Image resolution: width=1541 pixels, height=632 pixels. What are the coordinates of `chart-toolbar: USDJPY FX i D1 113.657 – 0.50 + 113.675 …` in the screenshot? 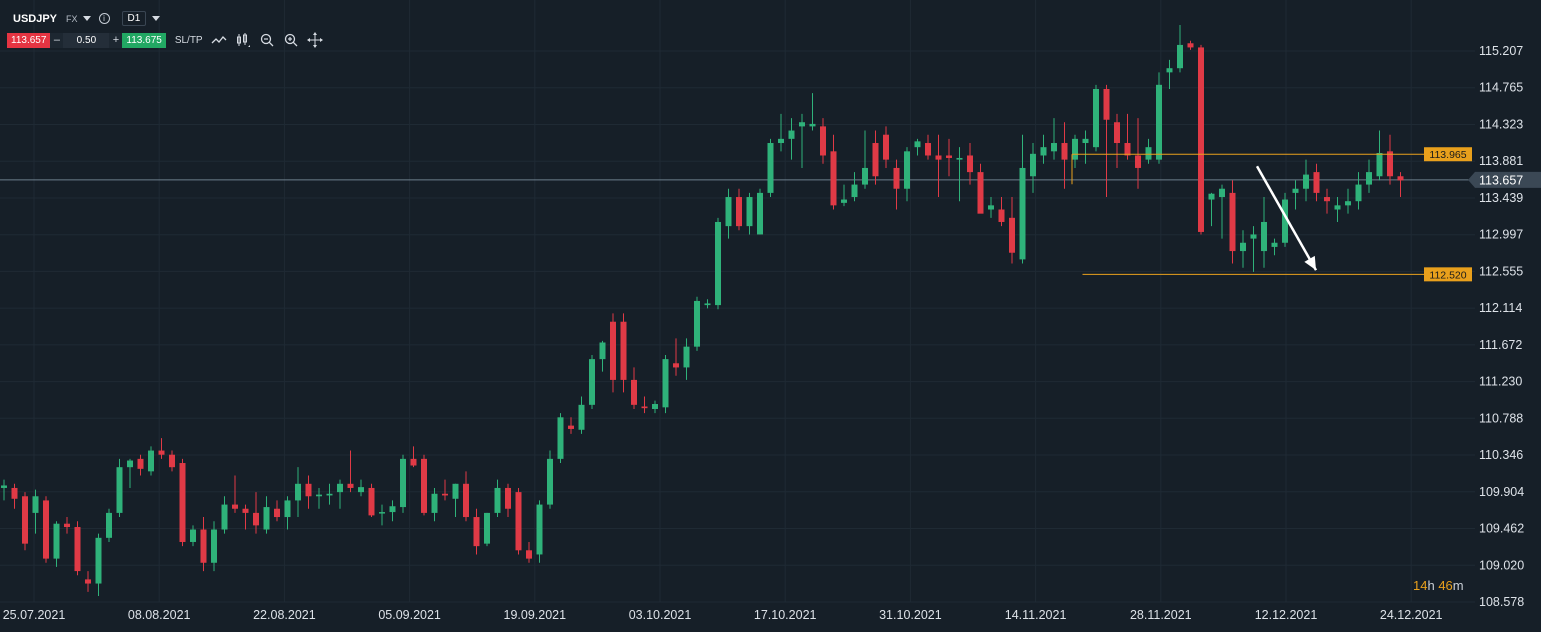 It's located at (210, 28).